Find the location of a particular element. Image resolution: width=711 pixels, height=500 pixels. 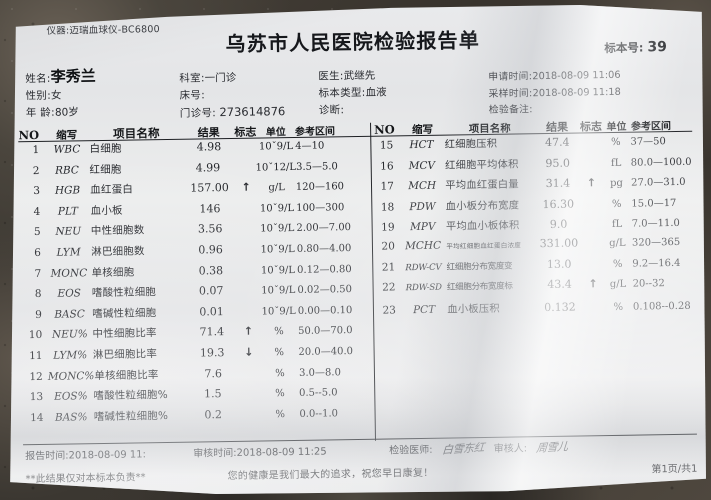

cell-abbr: MCV is located at coordinates (422, 165).